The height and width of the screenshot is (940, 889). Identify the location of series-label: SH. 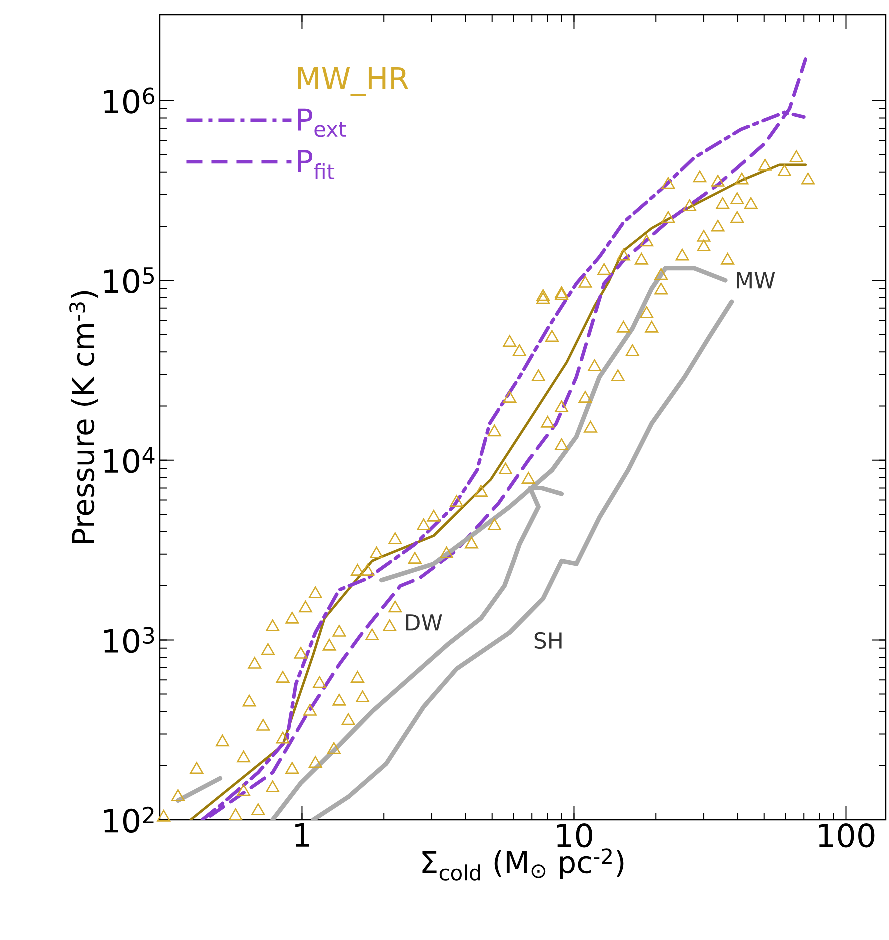
(548, 641).